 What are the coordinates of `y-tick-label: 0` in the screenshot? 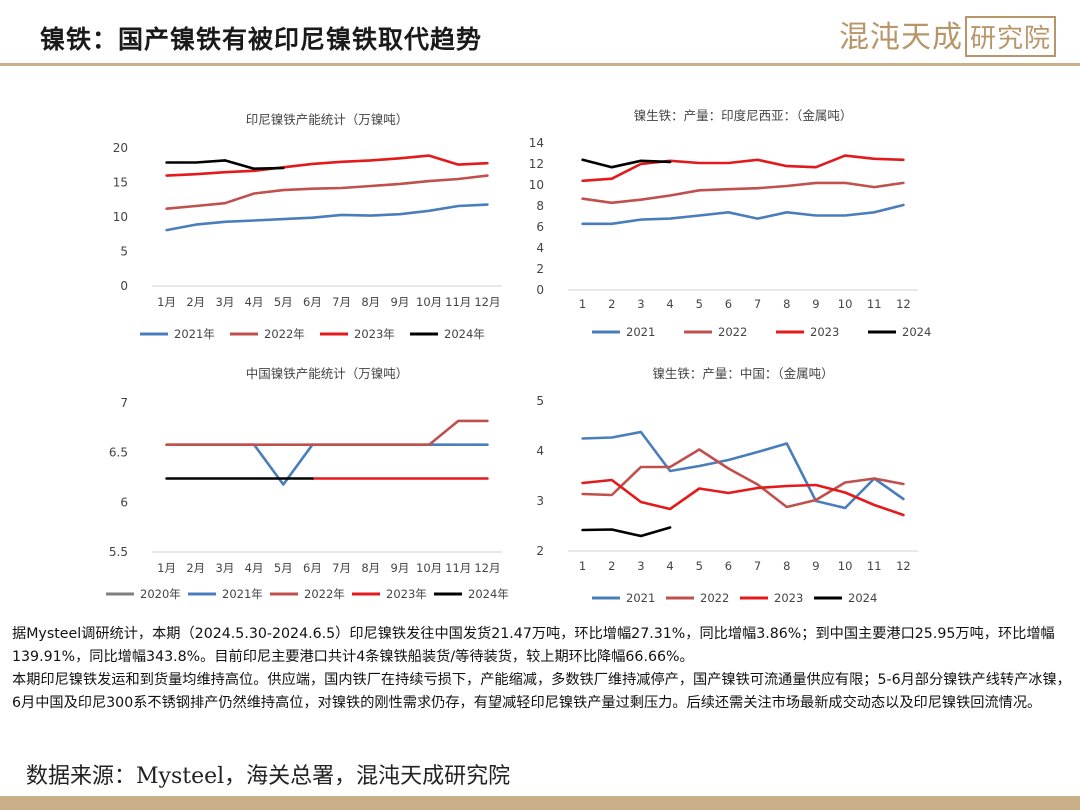 It's located at (540, 290).